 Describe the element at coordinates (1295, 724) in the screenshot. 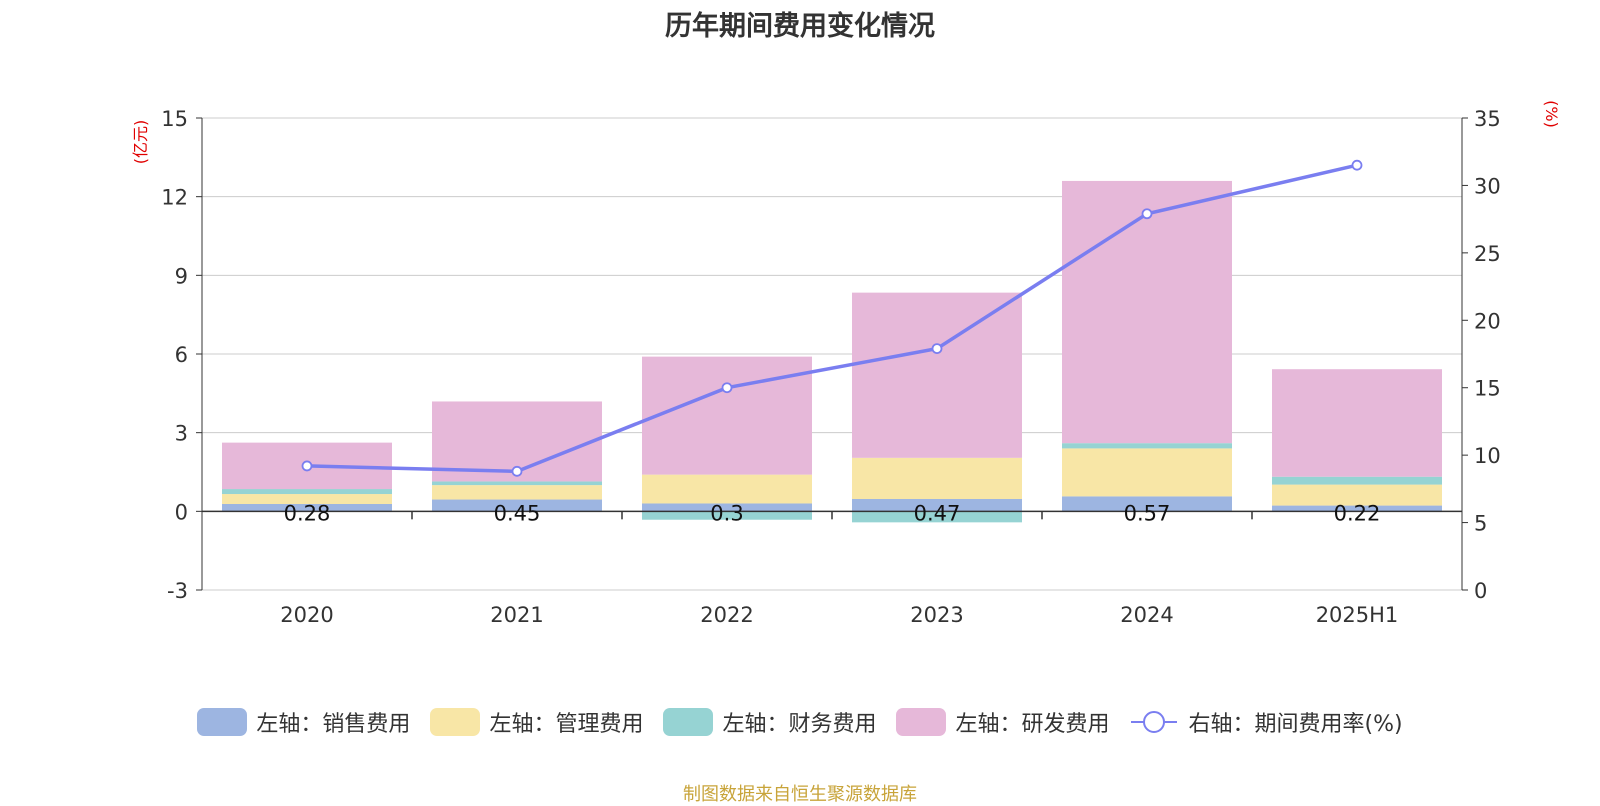

I see `legend-label: 右轴：期间费用率(%)` at that location.